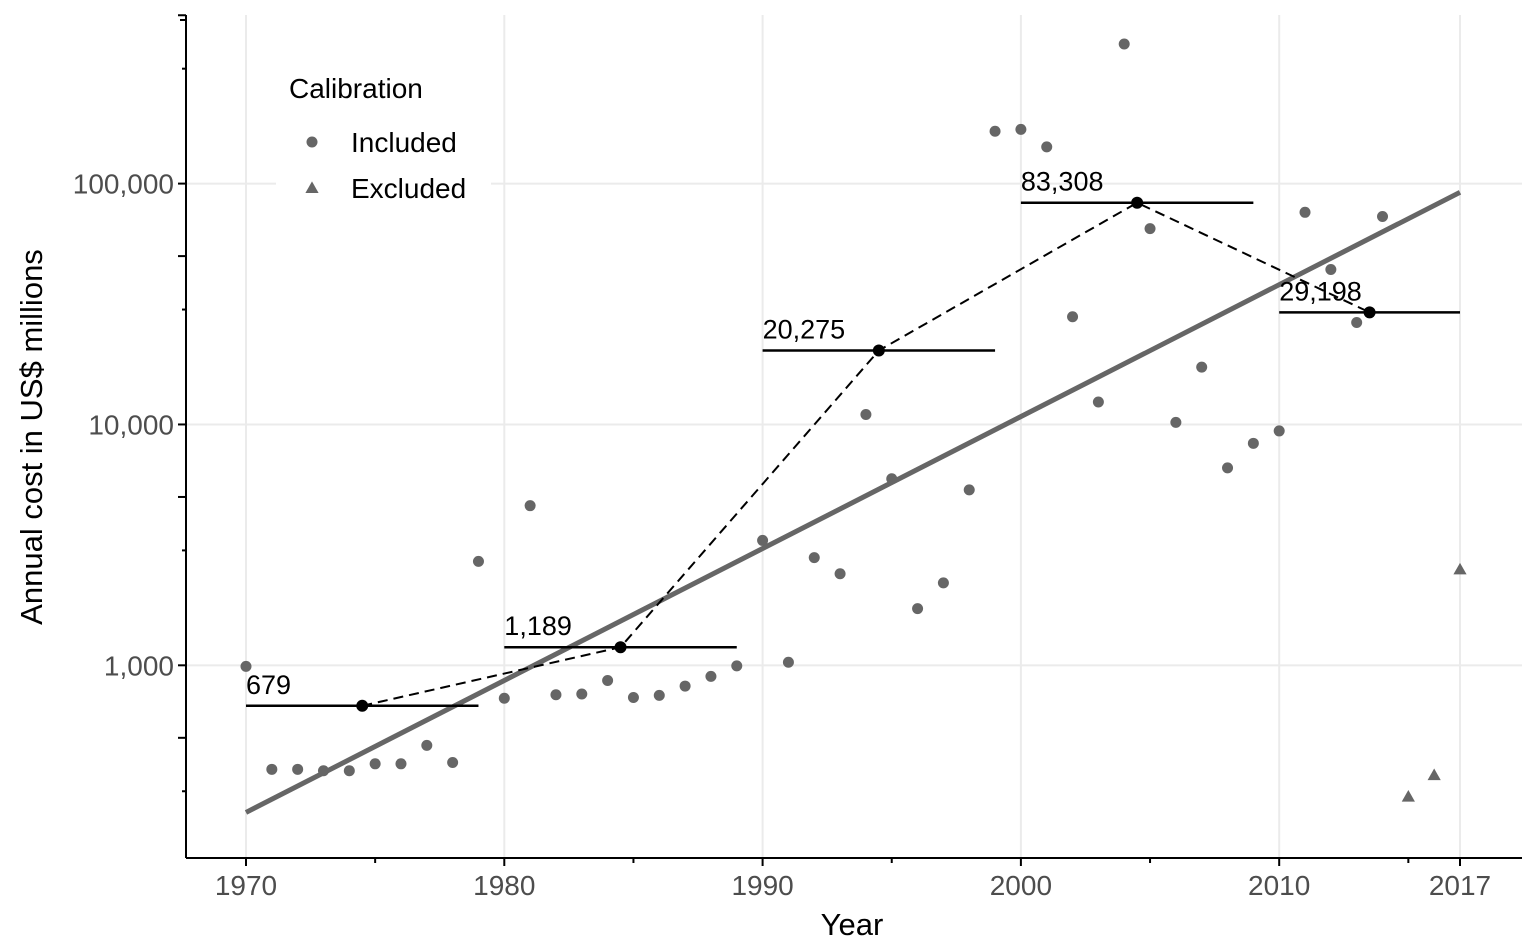  What do you see at coordinates (1460, 885) in the screenshot?
I see `x-tick-label: 2017` at bounding box center [1460, 885].